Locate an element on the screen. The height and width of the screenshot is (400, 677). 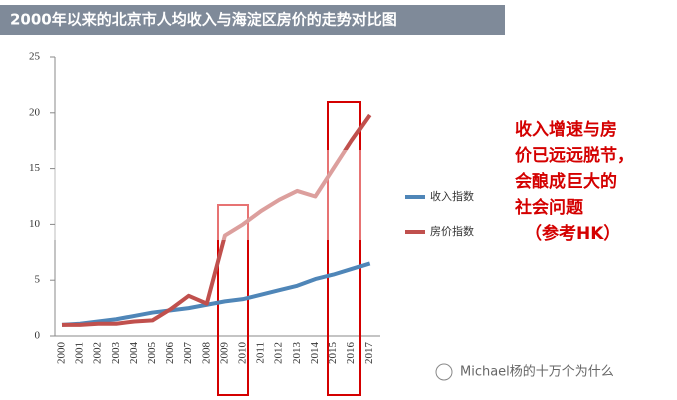
x-tick-label: 2009 is located at coordinates (224, 353).